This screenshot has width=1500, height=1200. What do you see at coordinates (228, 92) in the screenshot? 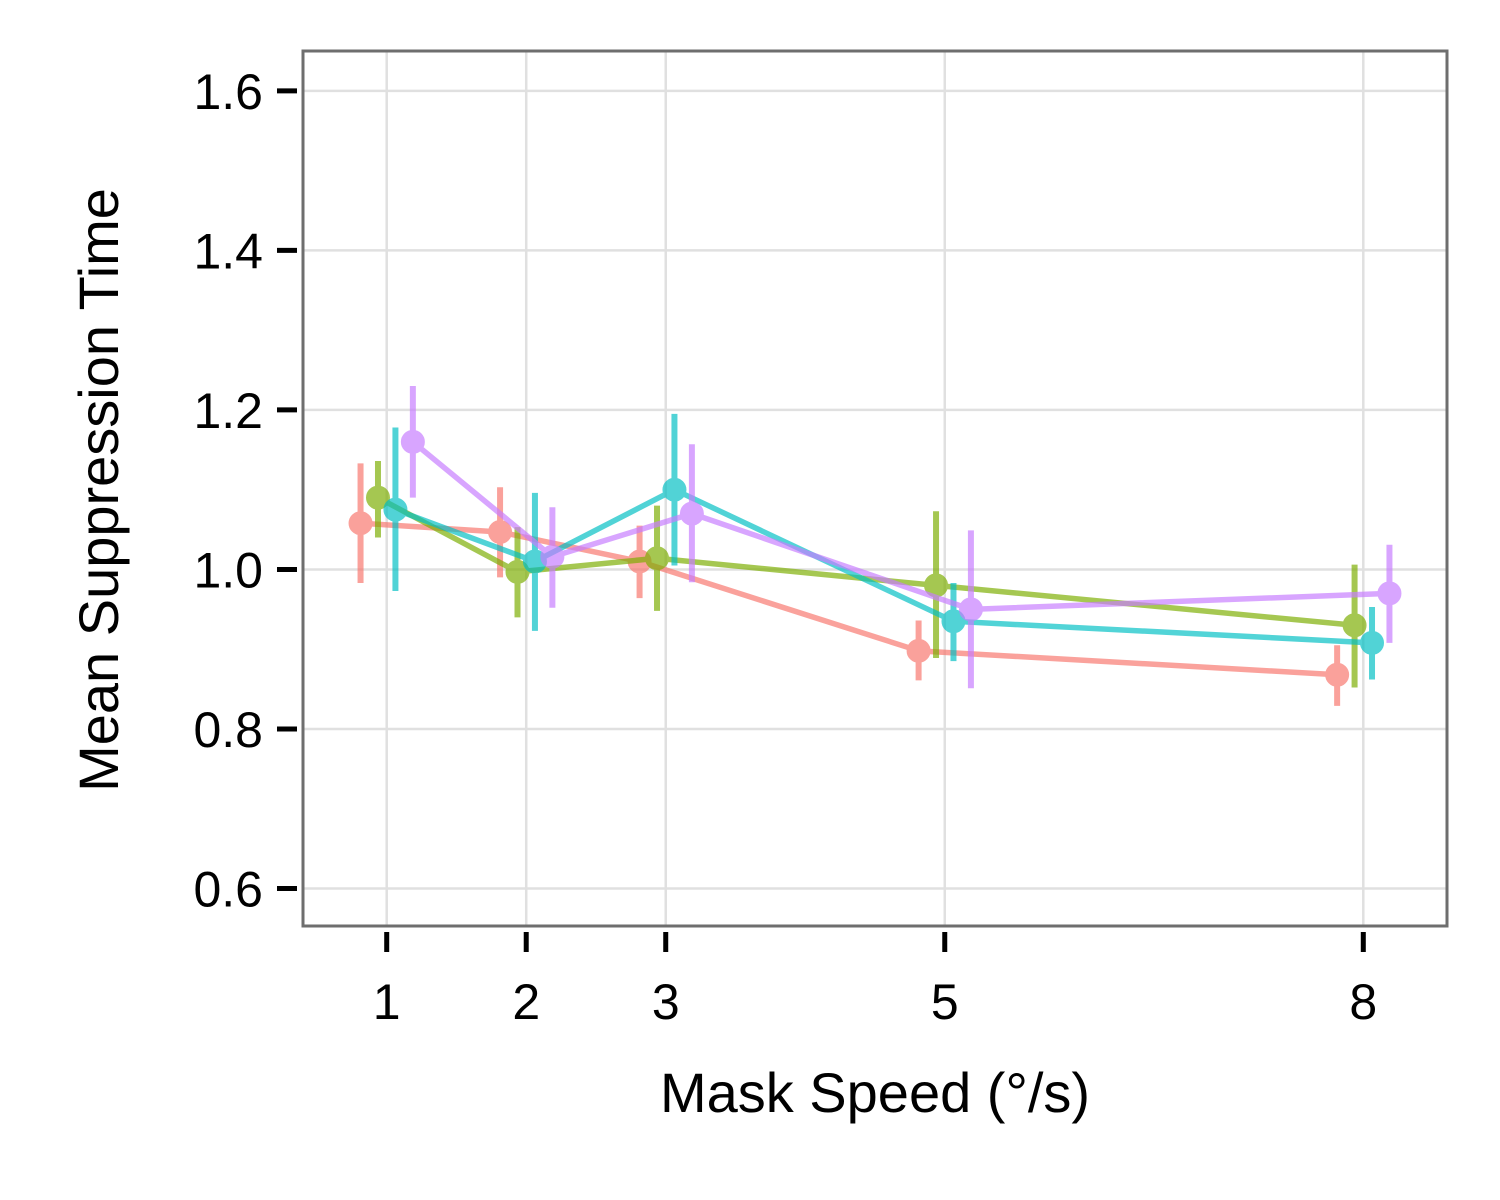
I see `y-tick-label: 1.6` at bounding box center [228, 92].